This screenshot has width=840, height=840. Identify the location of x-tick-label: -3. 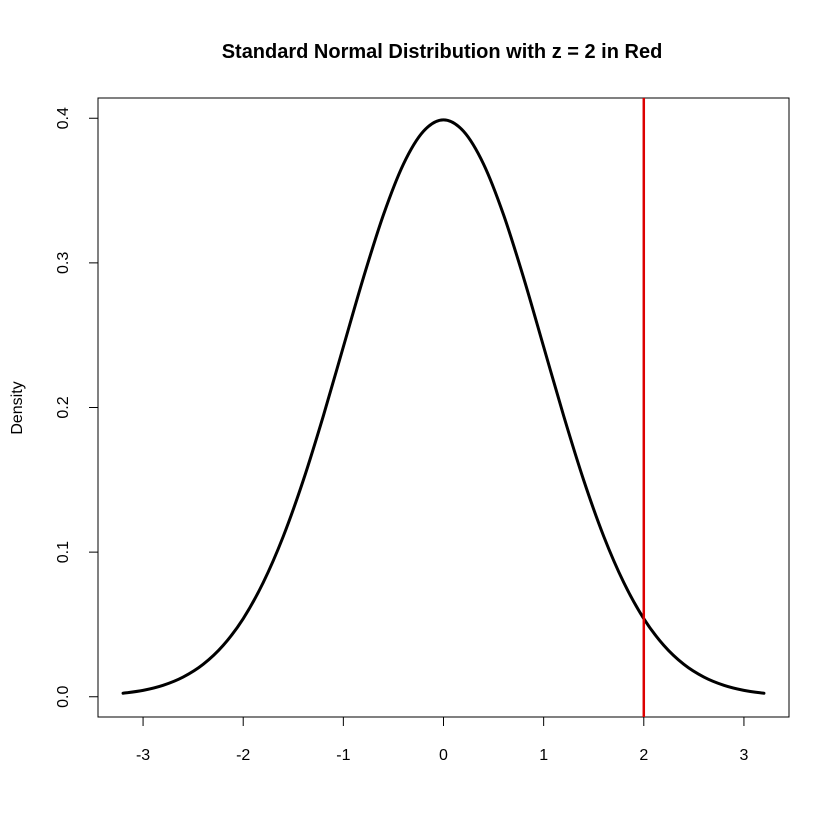
(143, 755).